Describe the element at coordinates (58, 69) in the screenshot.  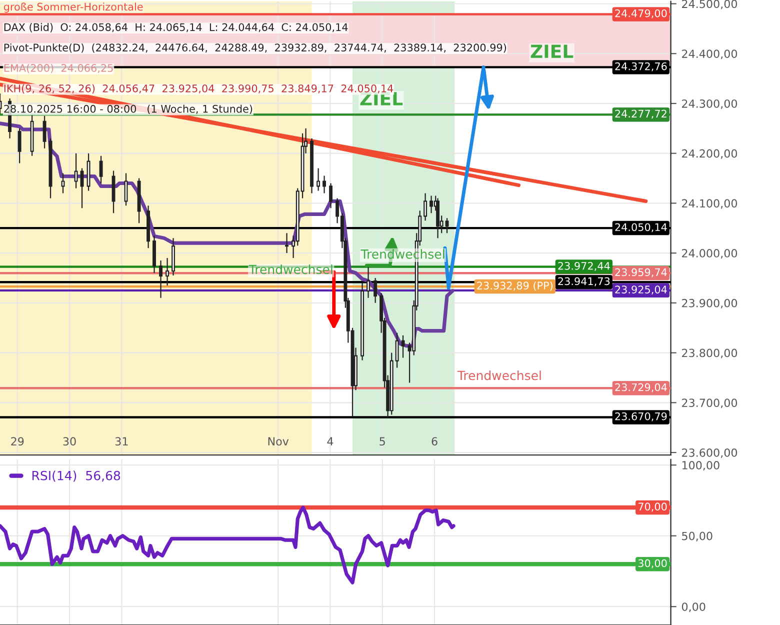
I see `annotation: EMA(200) 24.066,25` at that location.